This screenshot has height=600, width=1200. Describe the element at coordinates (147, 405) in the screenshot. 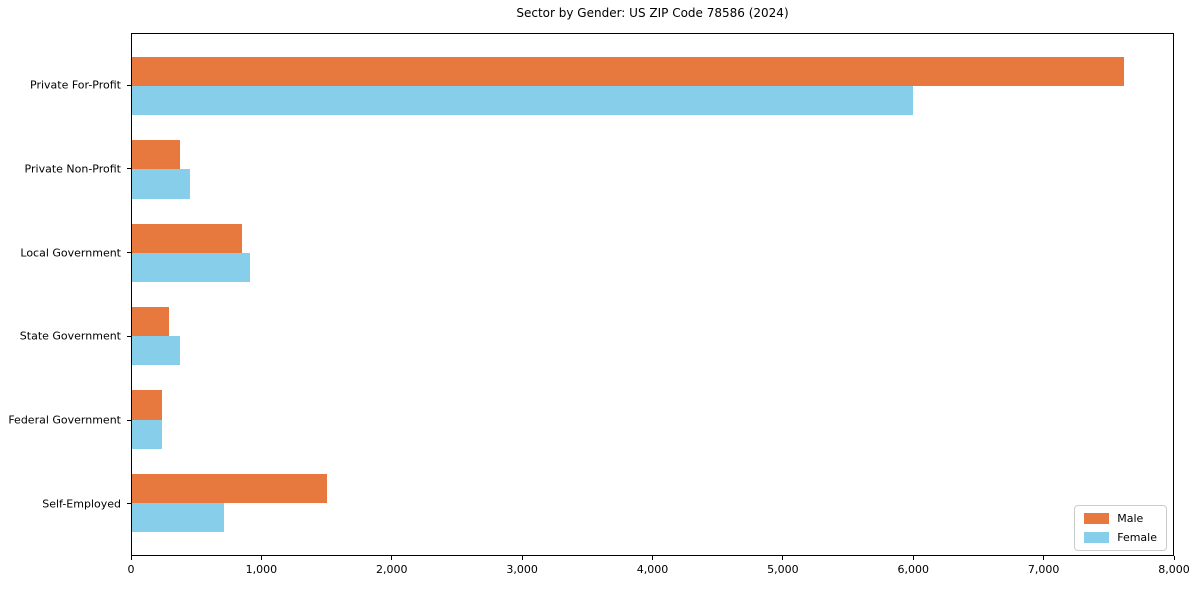

I see `bar-male-federal-government` at that location.